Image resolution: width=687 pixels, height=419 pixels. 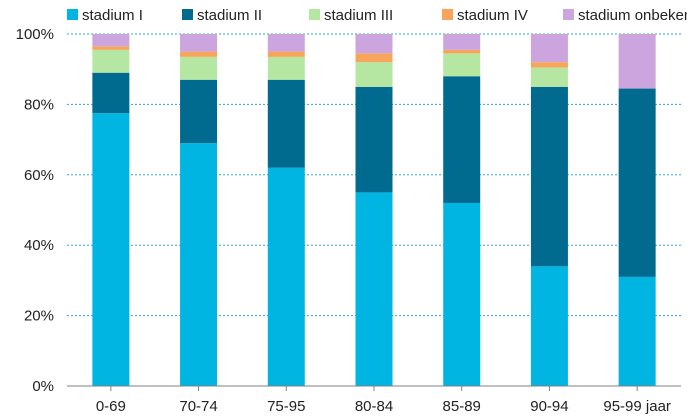 I want to click on y-tick-label: 100%, so click(x=35, y=34).